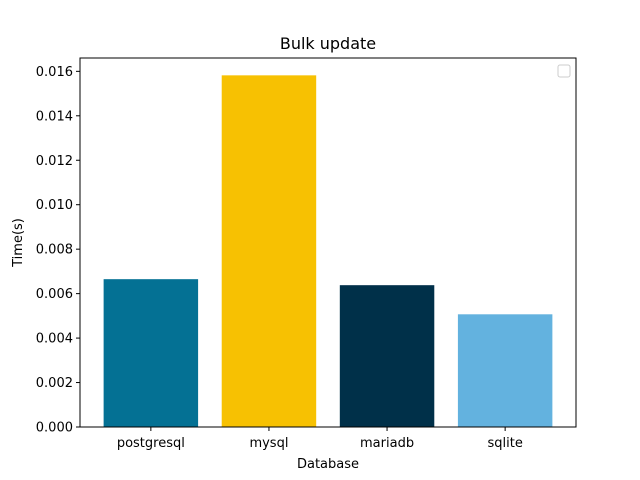 The width and height of the screenshot is (640, 480). Describe the element at coordinates (328, 43) in the screenshot. I see `chart-title: Bulk update` at that location.